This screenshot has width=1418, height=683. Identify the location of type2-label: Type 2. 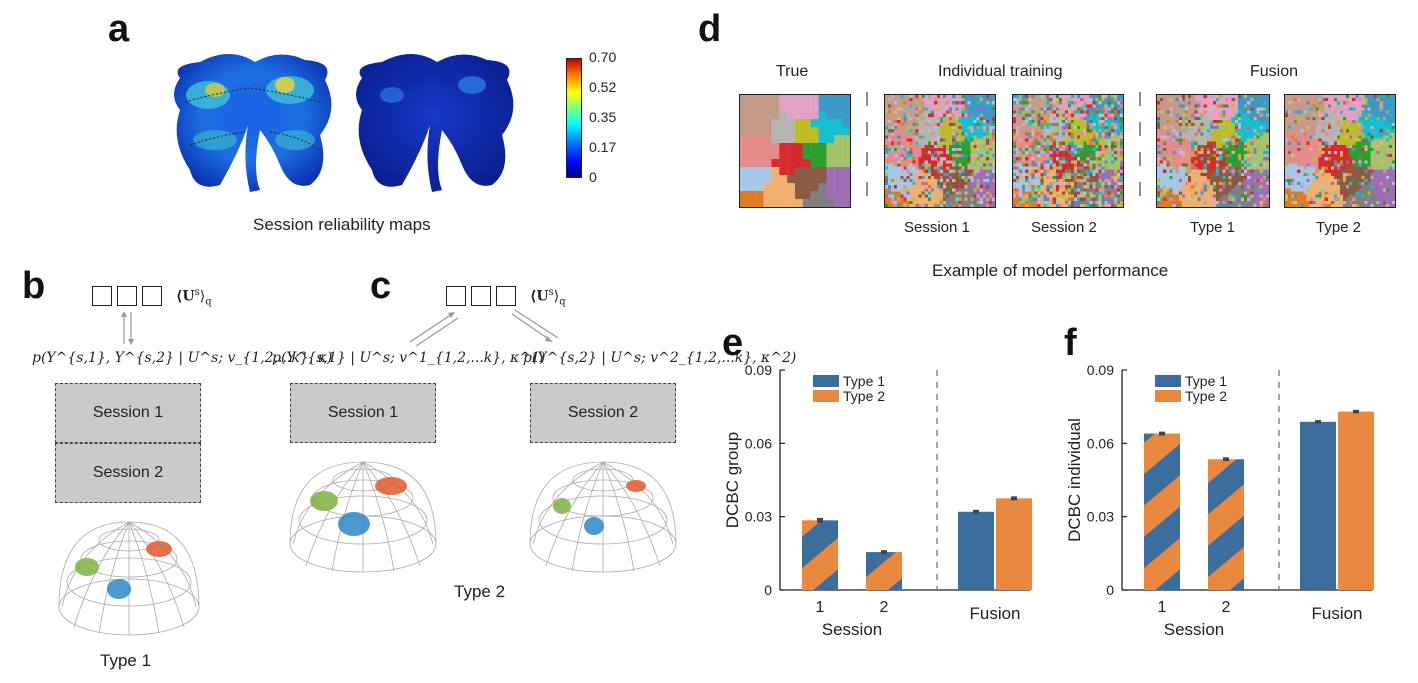
(480, 591).